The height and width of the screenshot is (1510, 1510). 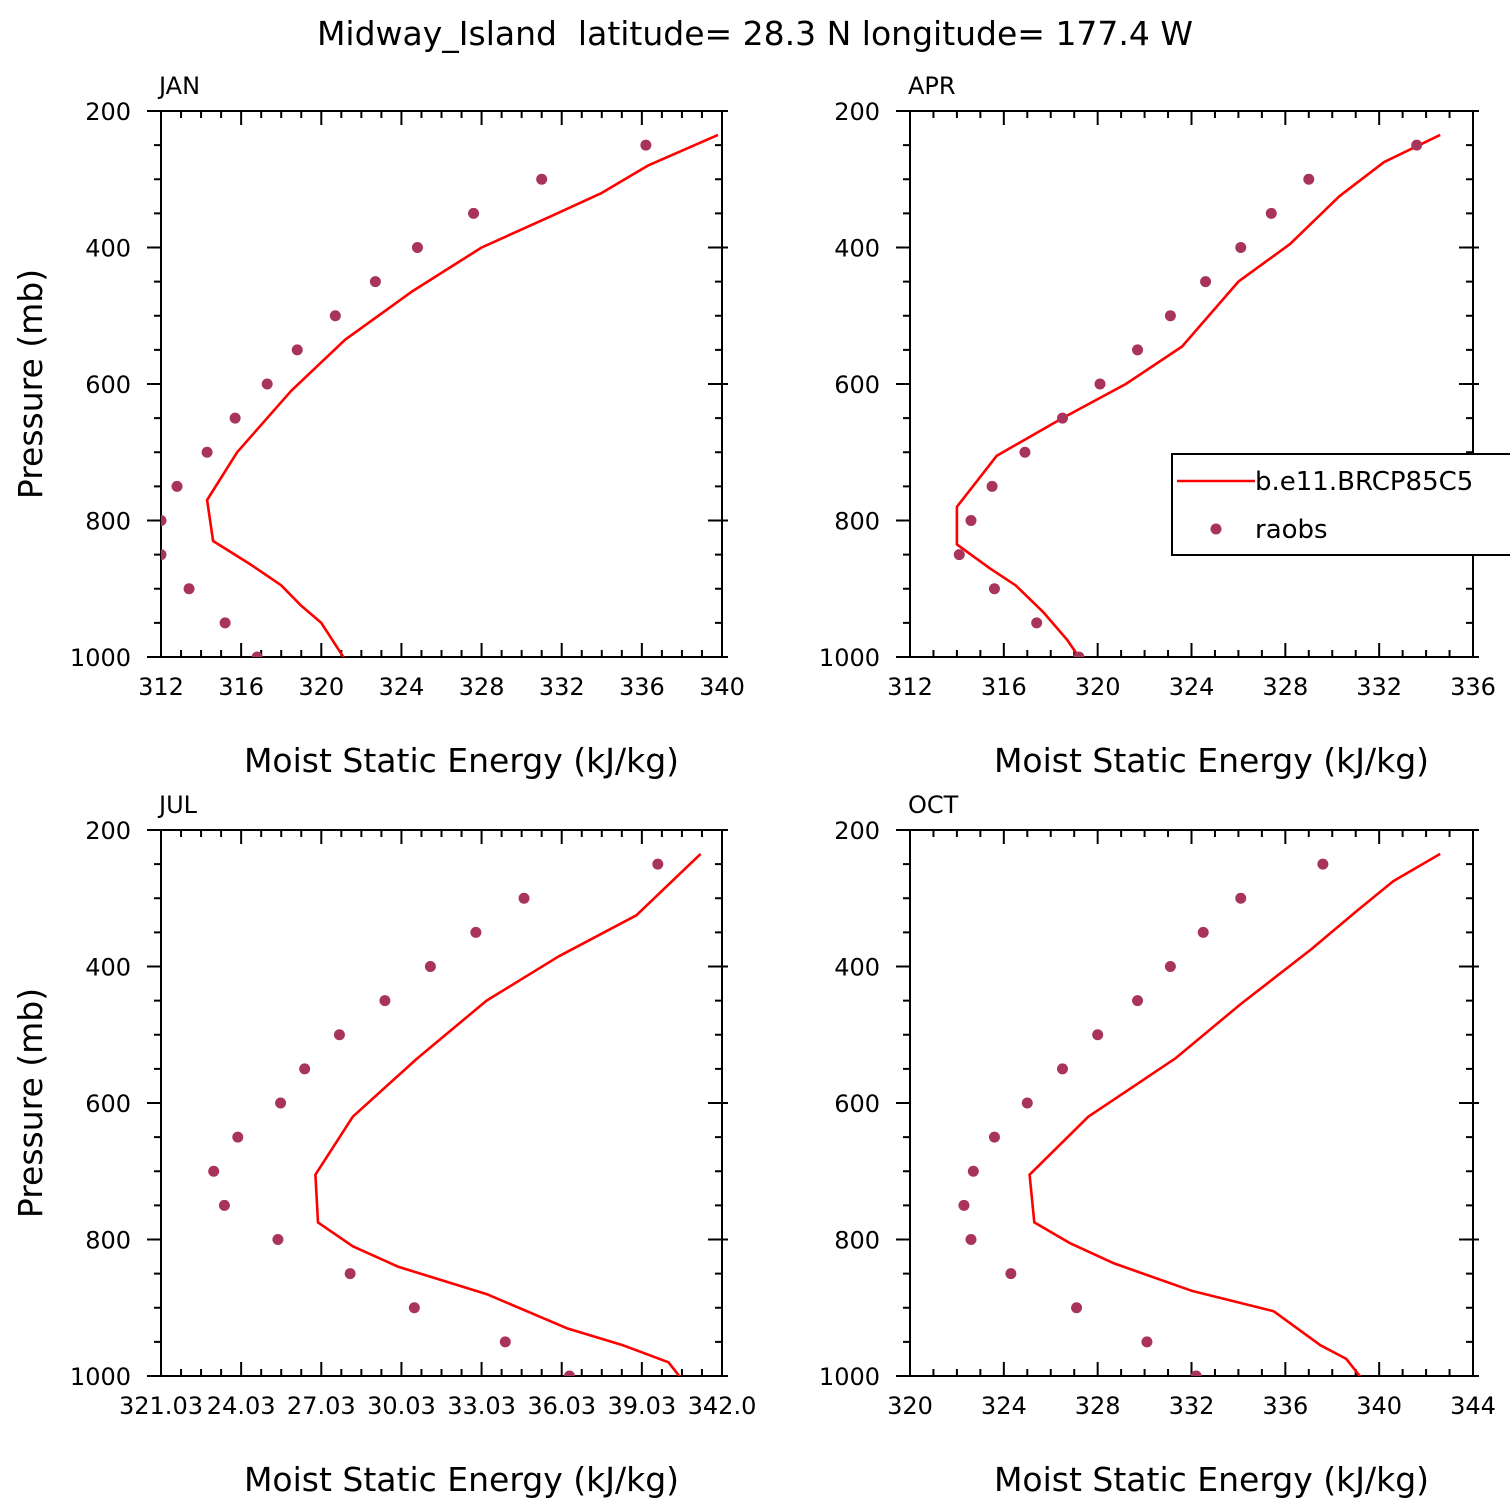 What do you see at coordinates (161, 1406) in the screenshot?
I see `x-tick-label: 321.03` at bounding box center [161, 1406].